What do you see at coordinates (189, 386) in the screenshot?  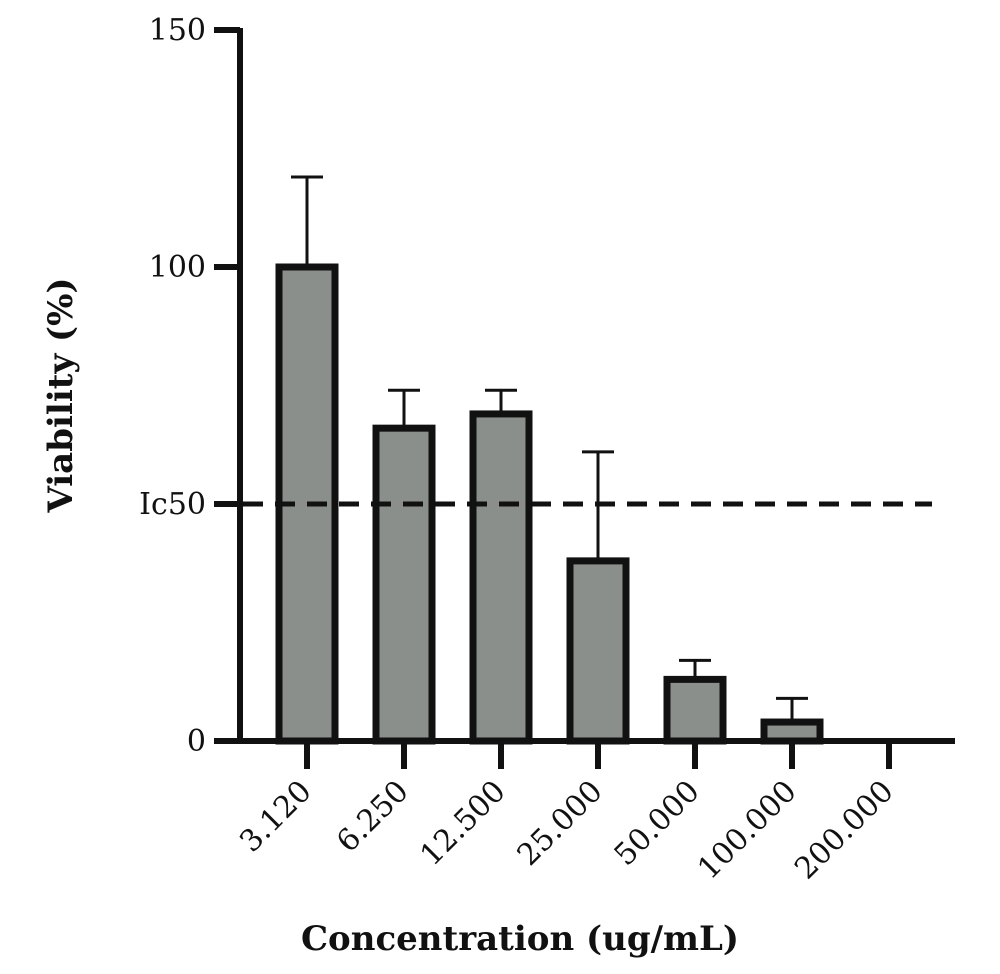 I see `y-ticks: 0 Ic50 100 150` at bounding box center [189, 386].